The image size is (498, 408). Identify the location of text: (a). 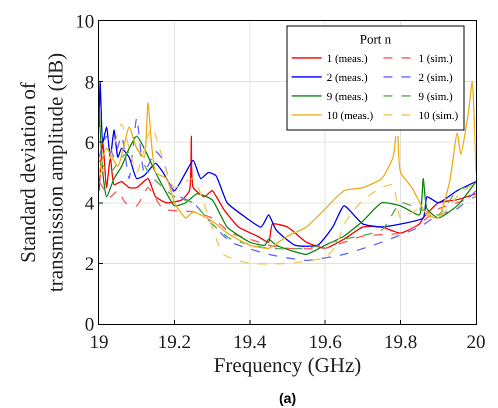
(287, 398).